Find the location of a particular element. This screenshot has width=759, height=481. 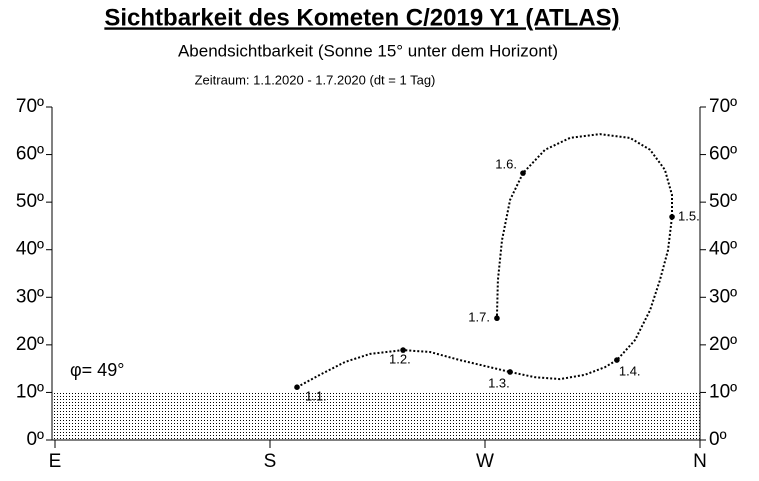

x-tick-label: E is located at coordinates (55, 461).